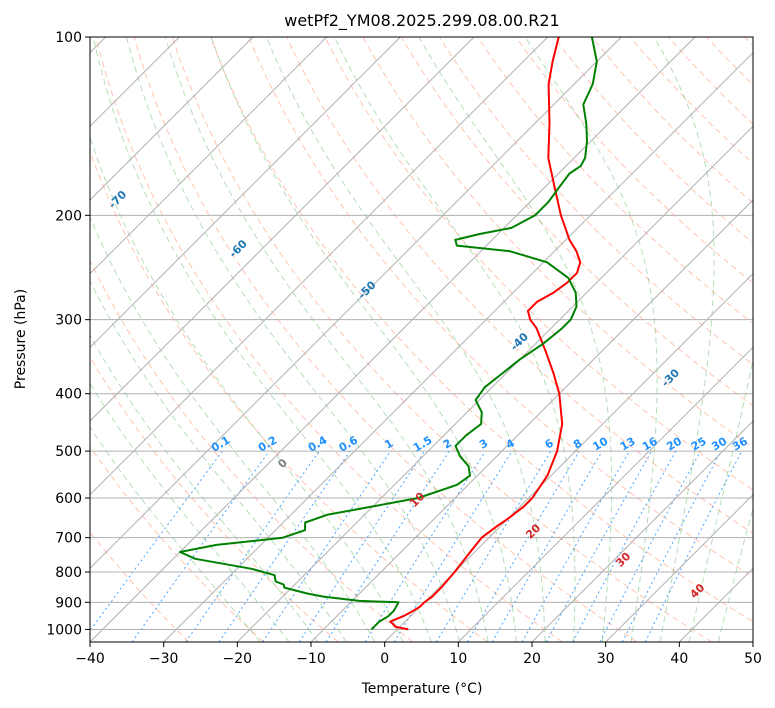 This screenshot has width=775, height=708. What do you see at coordinates (384, 659) in the screenshot?
I see `x-tick-label: 0` at bounding box center [384, 659].